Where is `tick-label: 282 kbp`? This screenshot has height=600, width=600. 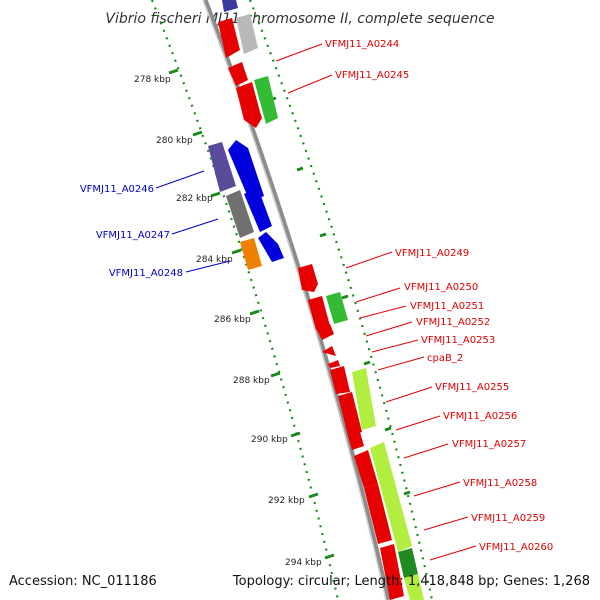 tick-label: 282 kbp is located at coordinates (194, 199).